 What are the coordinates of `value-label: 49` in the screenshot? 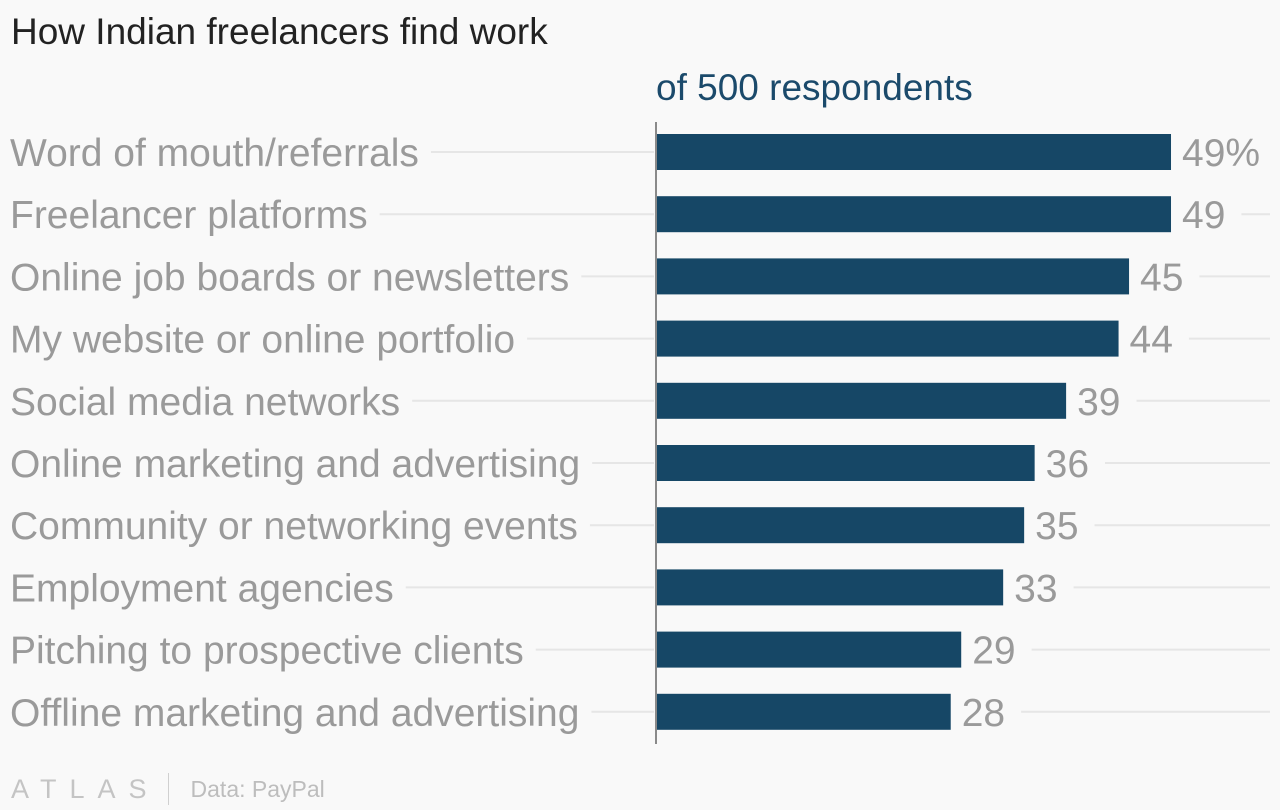 It's located at (1203, 215).